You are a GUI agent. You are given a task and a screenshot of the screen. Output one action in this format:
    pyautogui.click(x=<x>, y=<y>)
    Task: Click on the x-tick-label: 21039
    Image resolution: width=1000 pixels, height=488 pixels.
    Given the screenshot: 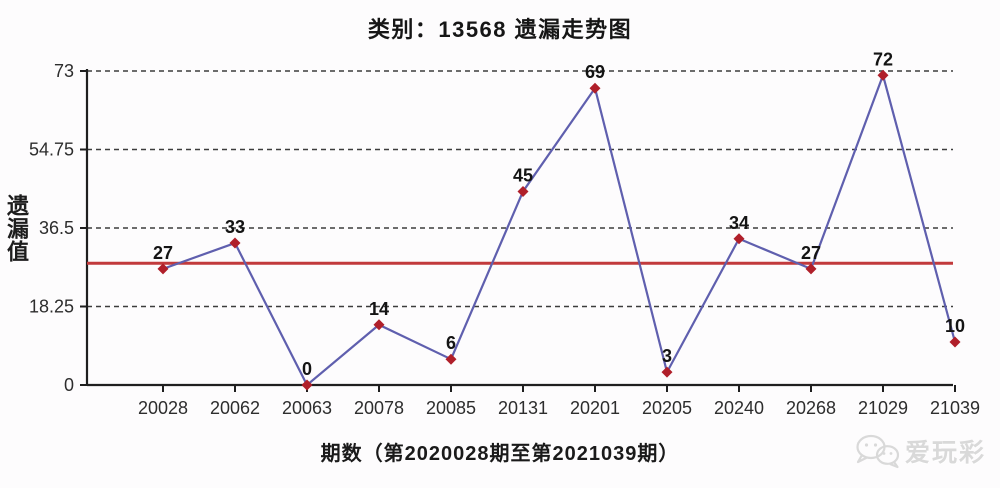 What is the action you would take?
    pyautogui.click(x=955, y=408)
    